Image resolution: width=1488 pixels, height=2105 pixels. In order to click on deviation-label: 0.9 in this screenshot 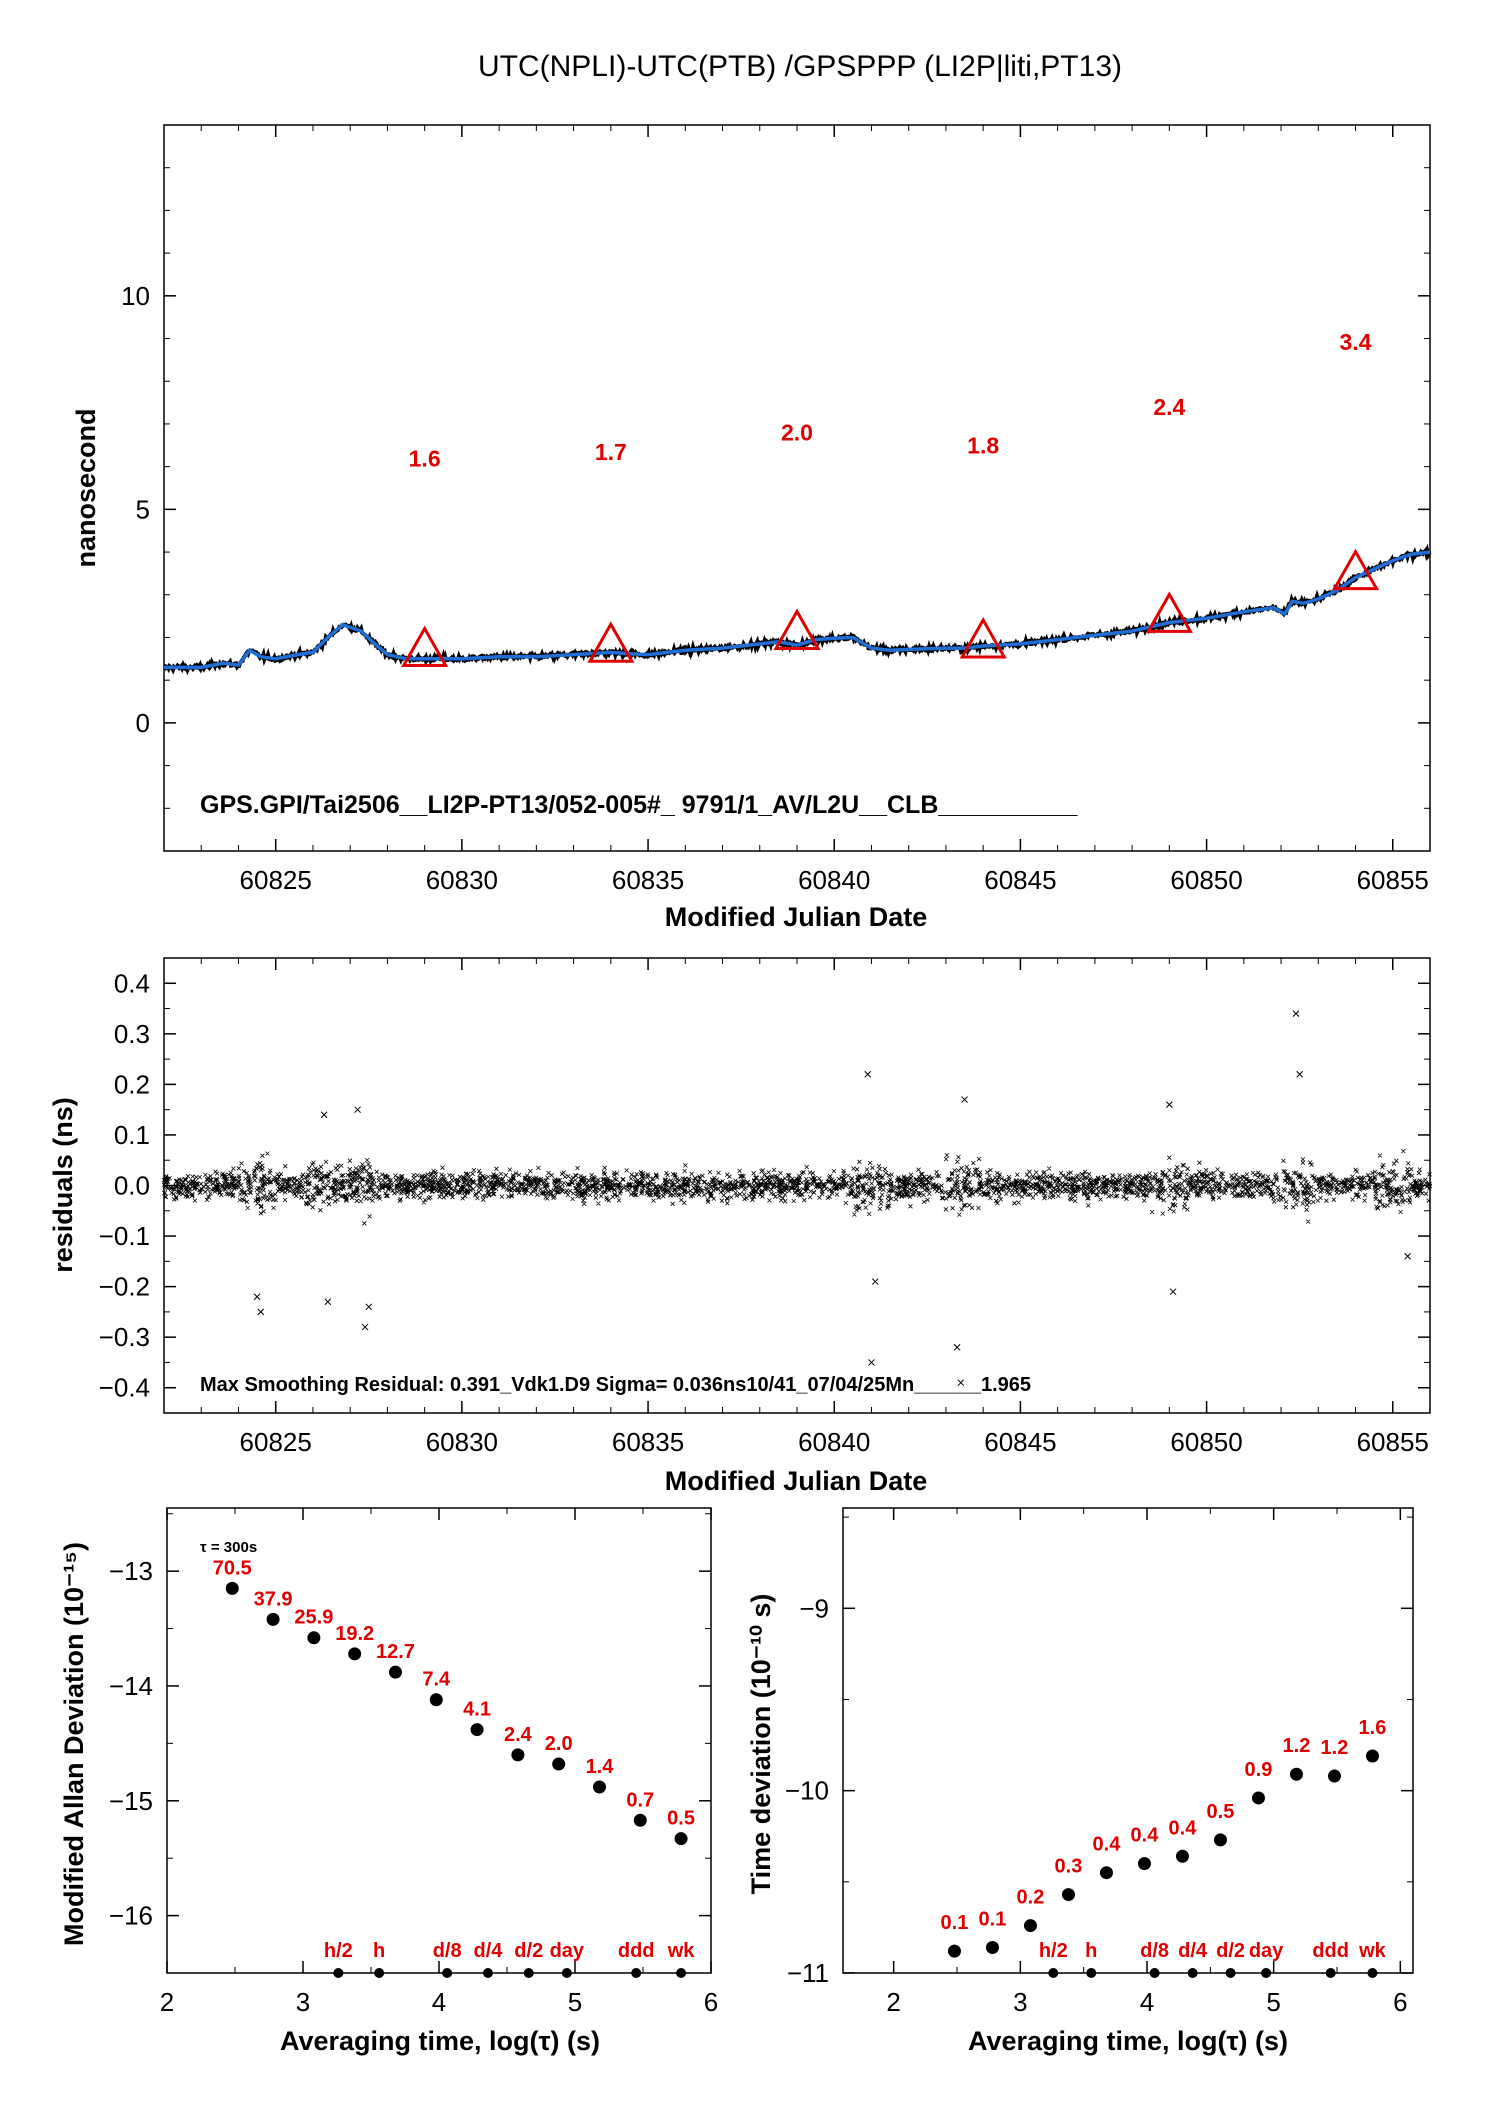, I will do `click(1259, 1770)`.